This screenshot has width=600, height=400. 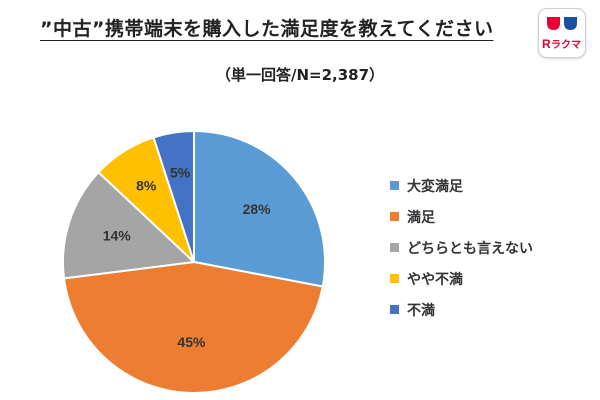 What do you see at coordinates (546, 44) in the screenshot?
I see `logo-mark: R` at bounding box center [546, 44].